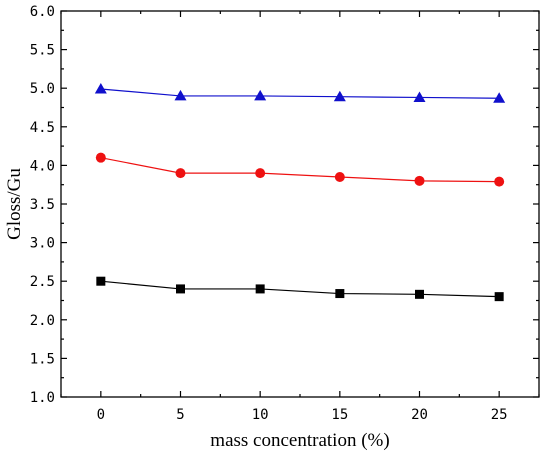  I want to click on x-tick-label: 10, so click(260, 415).